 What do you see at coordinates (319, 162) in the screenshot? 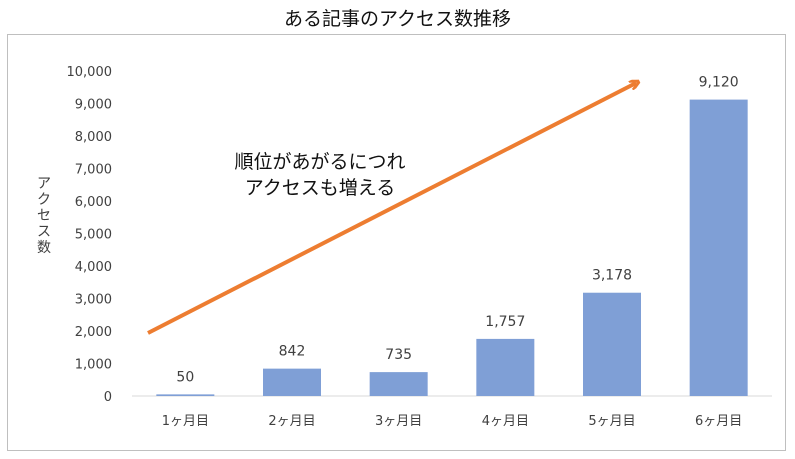
I see `annotation-line-1: 順位があがるにつれ` at bounding box center [319, 162].